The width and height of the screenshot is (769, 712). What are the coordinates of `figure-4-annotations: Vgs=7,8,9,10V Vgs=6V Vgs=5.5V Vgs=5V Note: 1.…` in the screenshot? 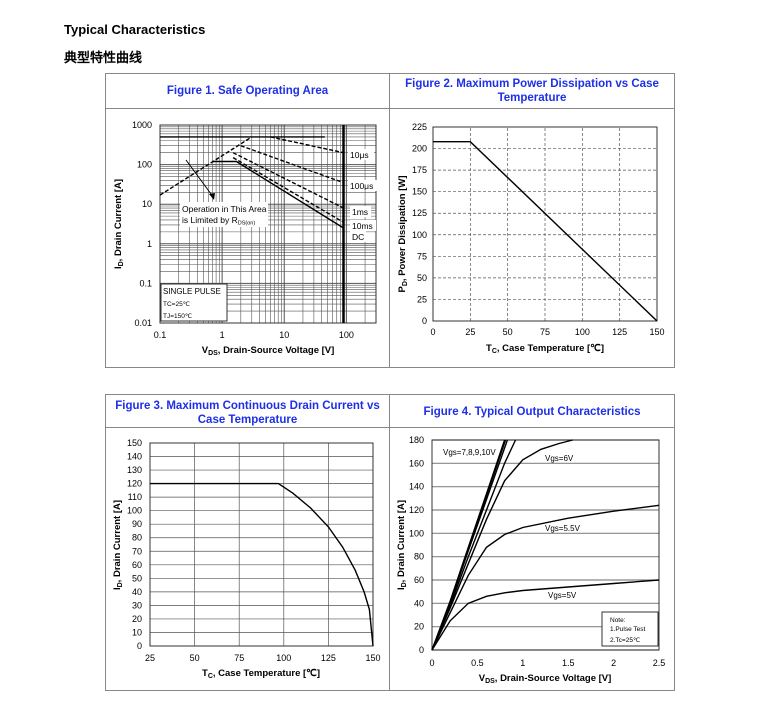 It's located at (551, 547).